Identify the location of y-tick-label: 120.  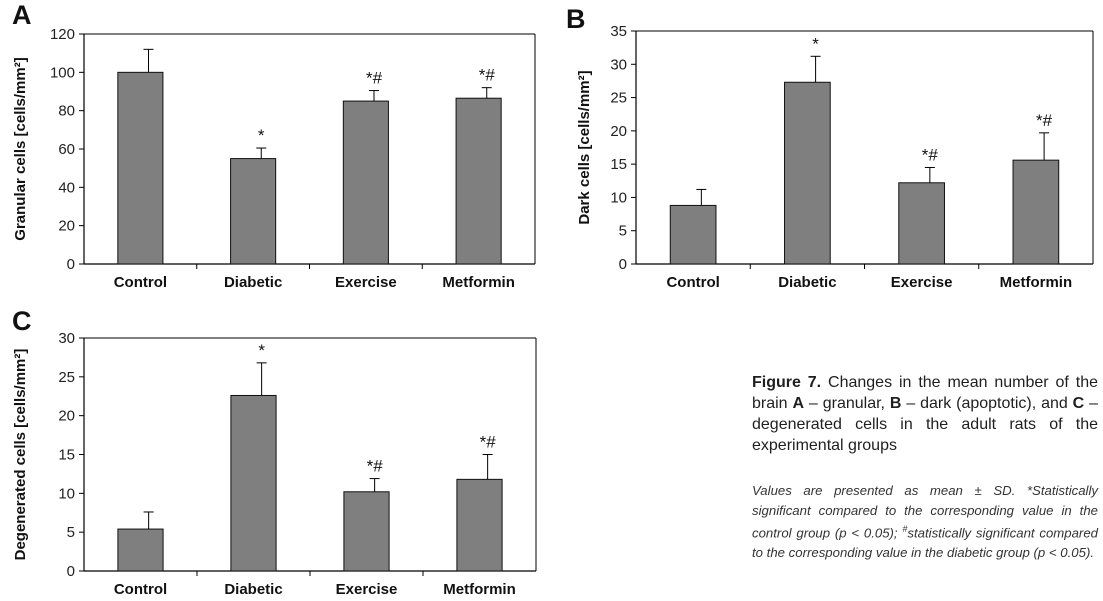
(62, 34).